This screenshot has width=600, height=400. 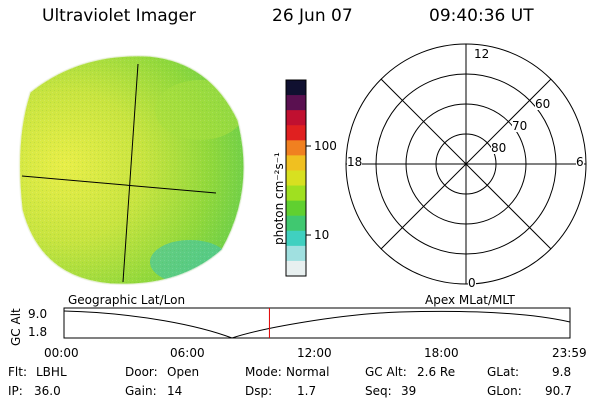 What do you see at coordinates (441, 353) in the screenshot?
I see `timeline-xtick-1800: 18:00` at bounding box center [441, 353].